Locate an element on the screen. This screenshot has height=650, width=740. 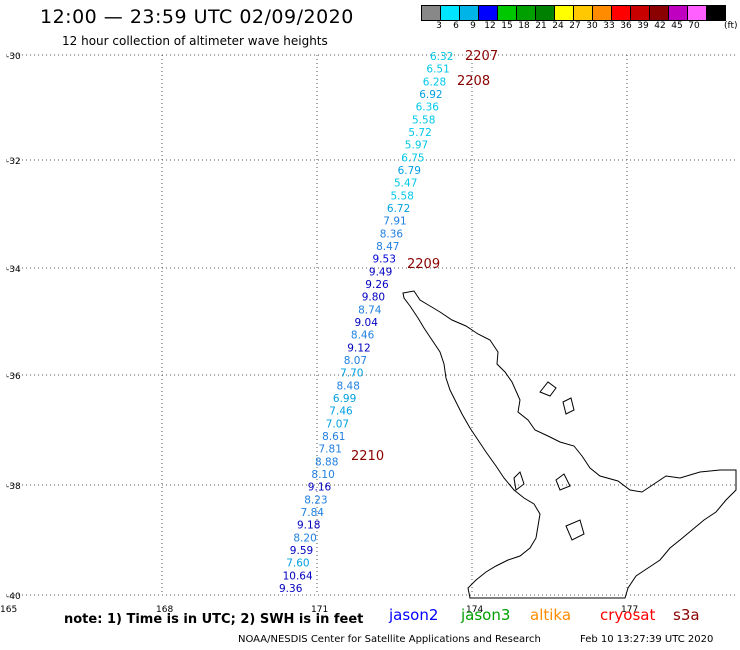
legend-label: 24 is located at coordinates (558, 26).